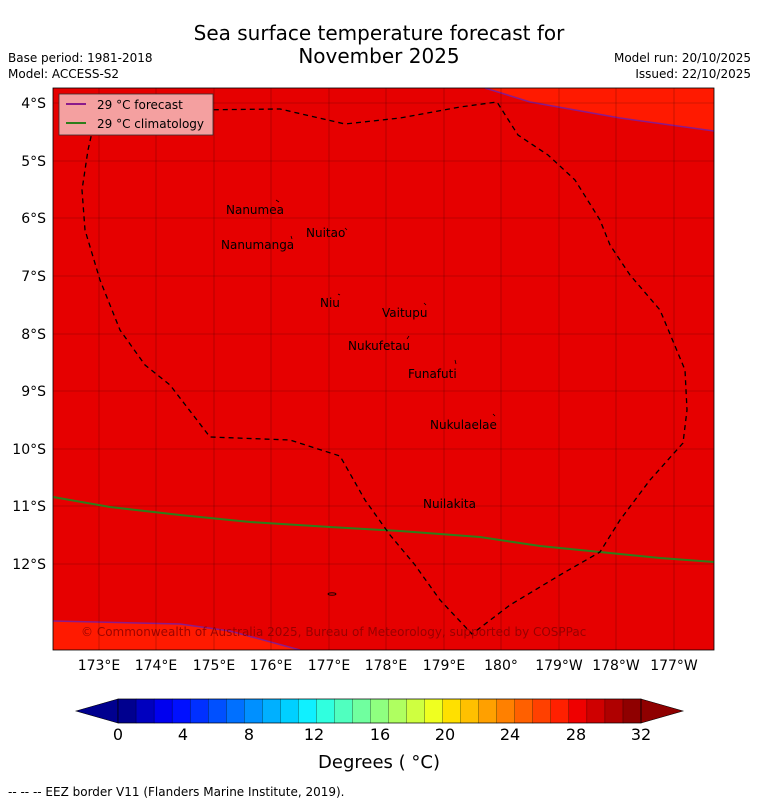 The width and height of the screenshot is (758, 804). What do you see at coordinates (33, 335) in the screenshot?
I see `lat-label: 8°S` at bounding box center [33, 335].